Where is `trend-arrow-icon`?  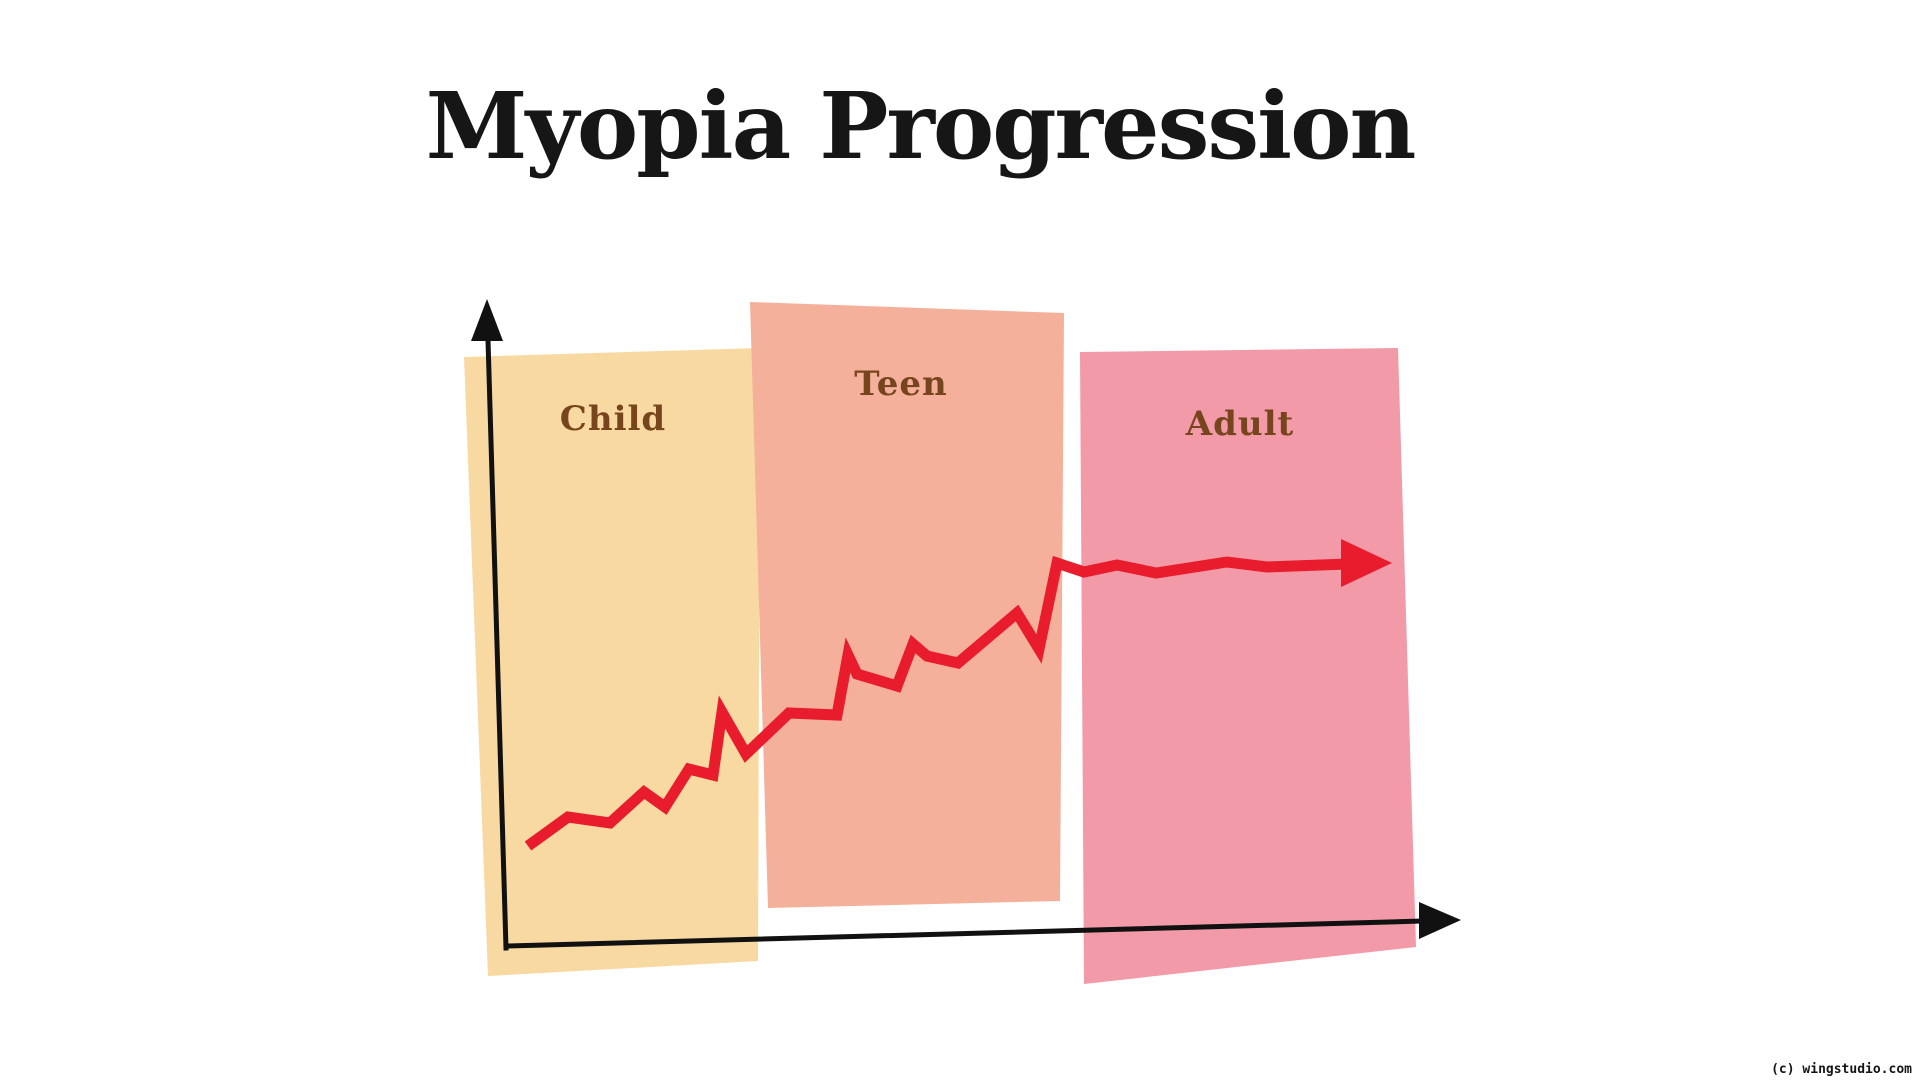 trend-arrow-icon is located at coordinates (1366, 563).